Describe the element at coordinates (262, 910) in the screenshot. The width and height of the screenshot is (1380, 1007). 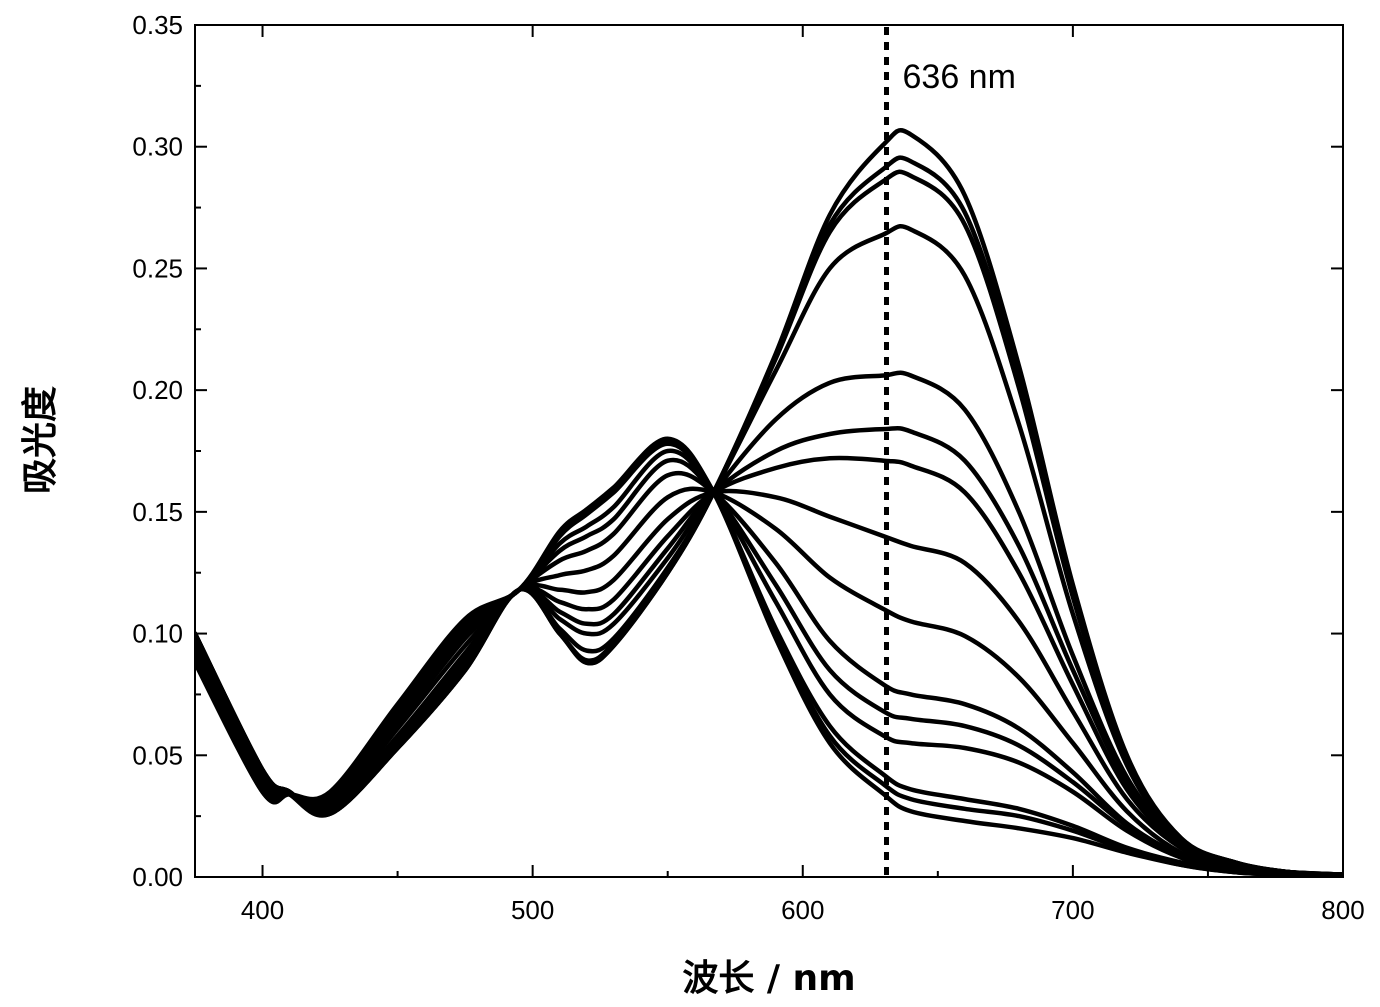
I see `x-tick-label: 400` at that location.